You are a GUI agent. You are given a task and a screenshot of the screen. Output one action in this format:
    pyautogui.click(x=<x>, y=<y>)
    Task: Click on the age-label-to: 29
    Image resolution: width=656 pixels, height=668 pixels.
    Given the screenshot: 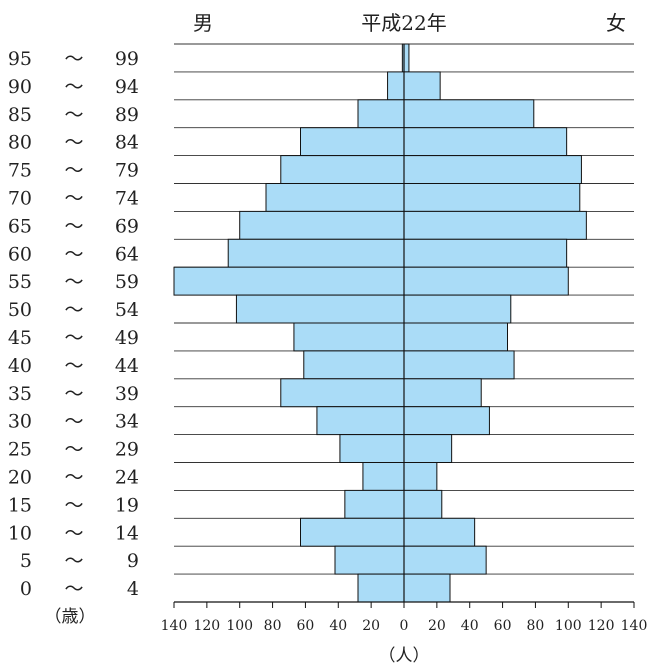 What is the action you would take?
    pyautogui.click(x=127, y=450)
    